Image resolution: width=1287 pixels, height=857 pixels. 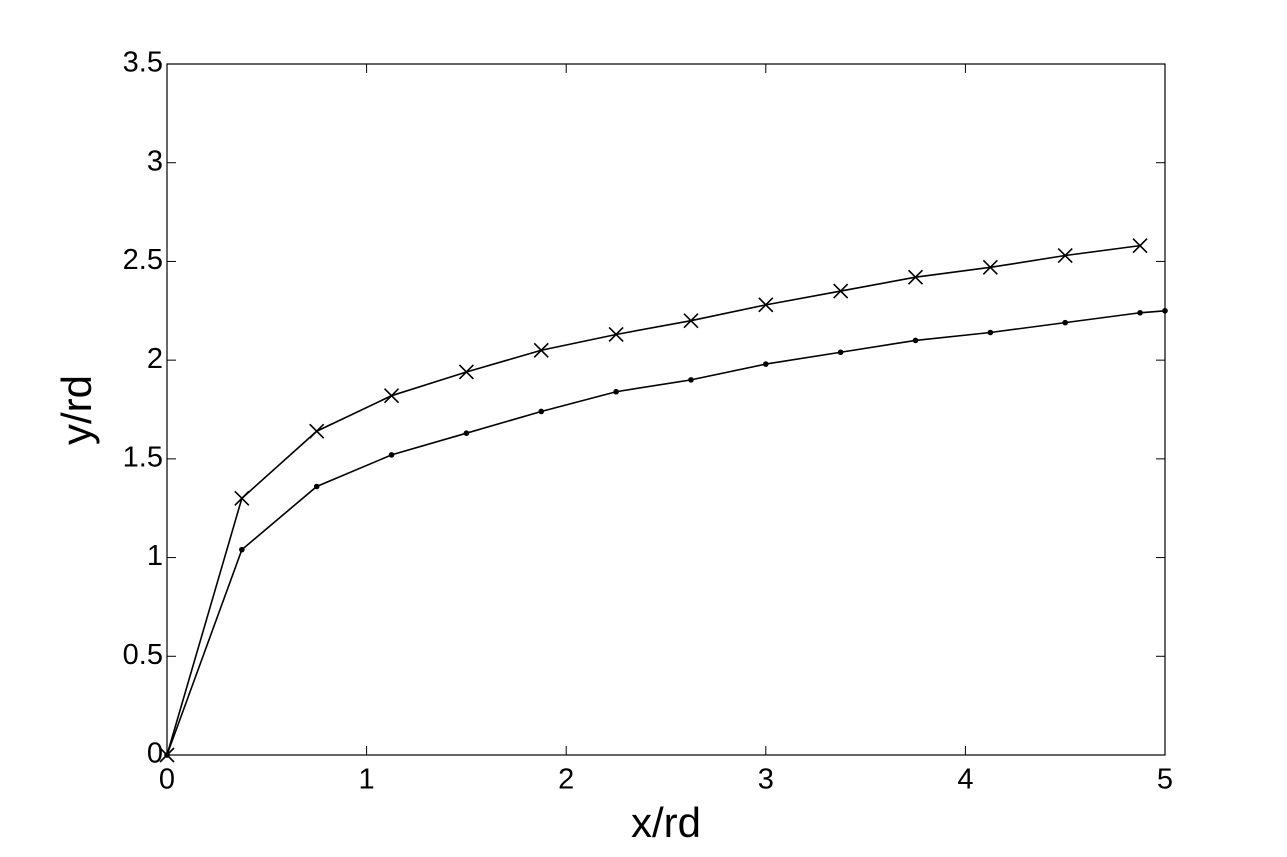 What do you see at coordinates (155, 161) in the screenshot?
I see `y-tick-label: 3` at bounding box center [155, 161].